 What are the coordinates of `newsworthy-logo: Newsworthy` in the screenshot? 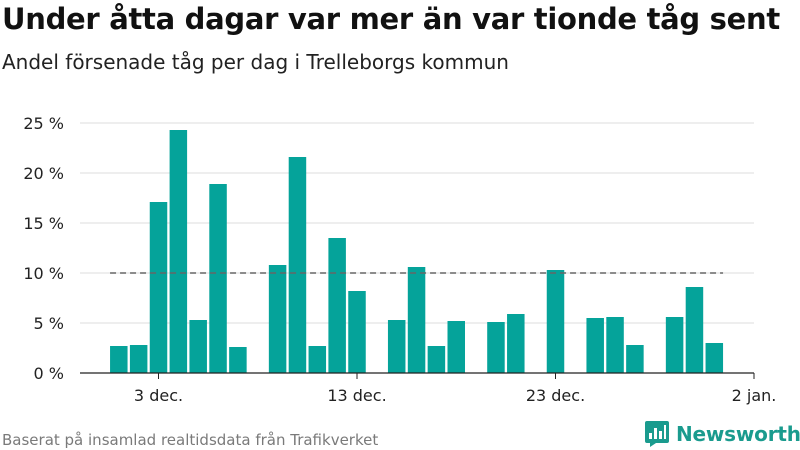 It's located at (722, 434).